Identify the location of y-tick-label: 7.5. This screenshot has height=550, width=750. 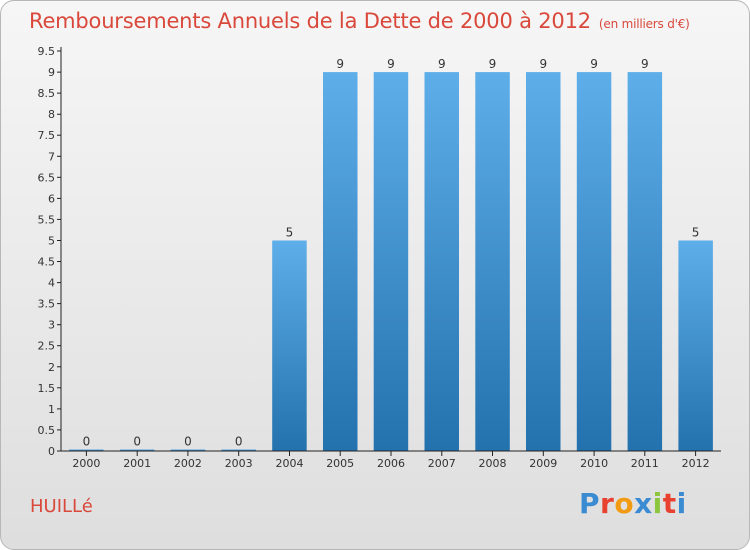
(47, 135).